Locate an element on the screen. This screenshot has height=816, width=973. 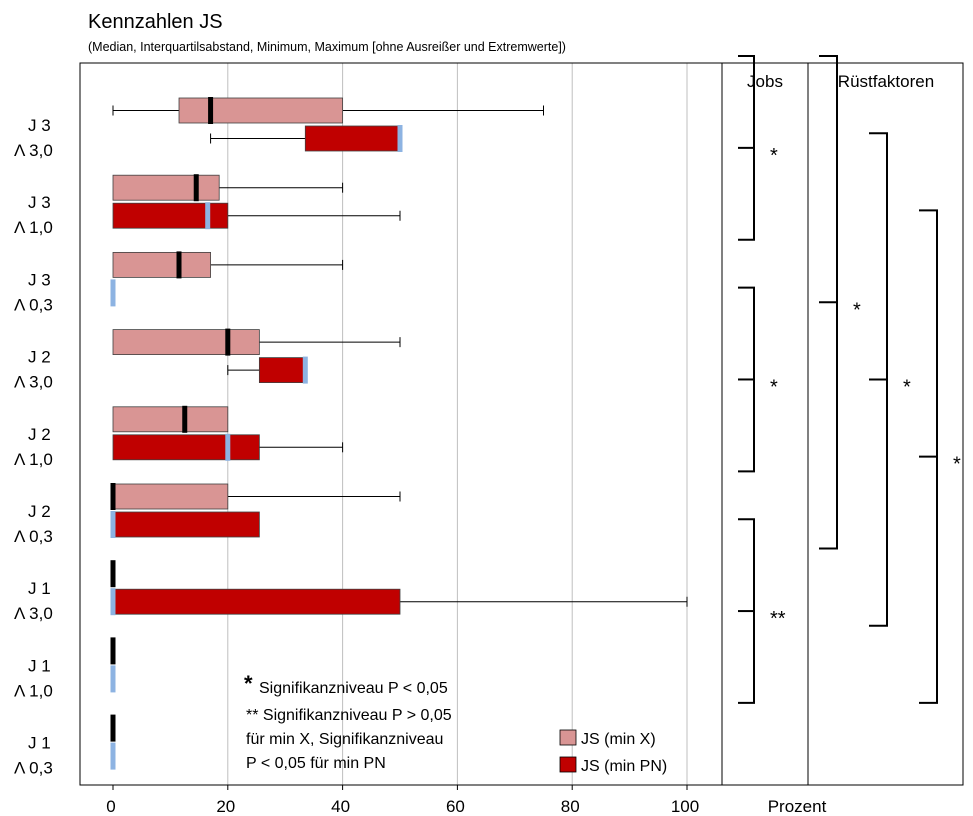
legend-label-min-x: JS (min X) is located at coordinates (618, 739).